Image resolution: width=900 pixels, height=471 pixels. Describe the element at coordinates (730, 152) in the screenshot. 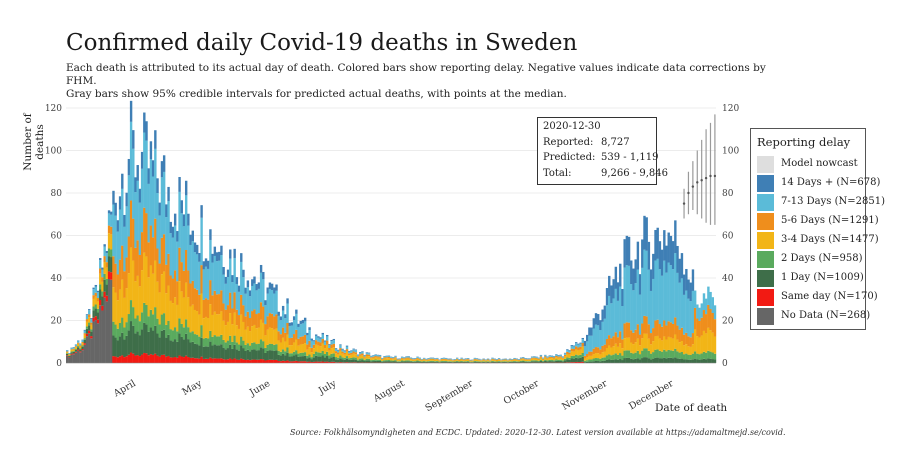

I see `y-tick-label-right: 100` at that location.